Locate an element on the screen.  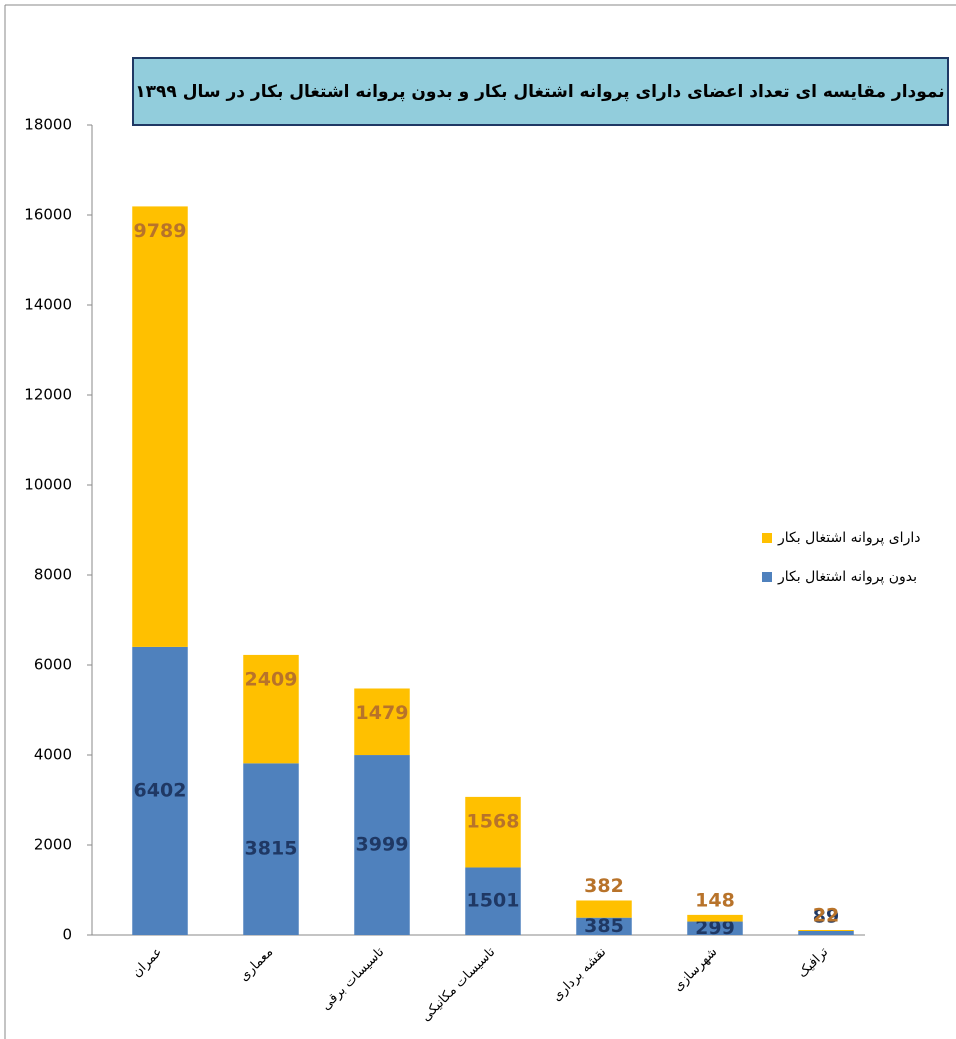
data-label: 3815 is located at coordinates (271, 849).